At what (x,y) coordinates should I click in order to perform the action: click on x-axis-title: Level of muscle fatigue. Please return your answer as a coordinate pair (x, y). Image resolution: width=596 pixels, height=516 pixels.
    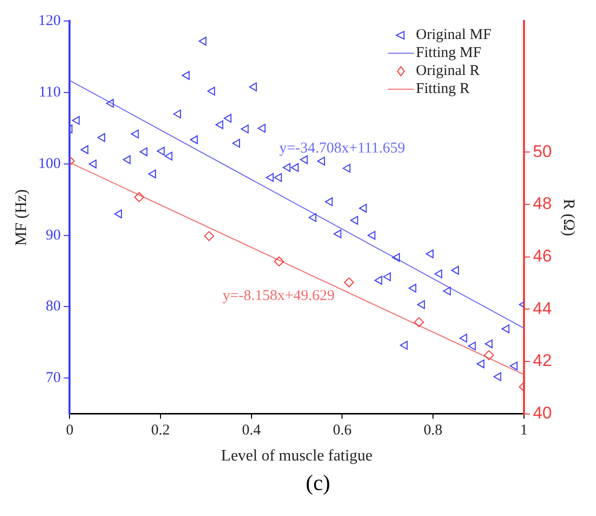
    Looking at the image, I should click on (297, 456).